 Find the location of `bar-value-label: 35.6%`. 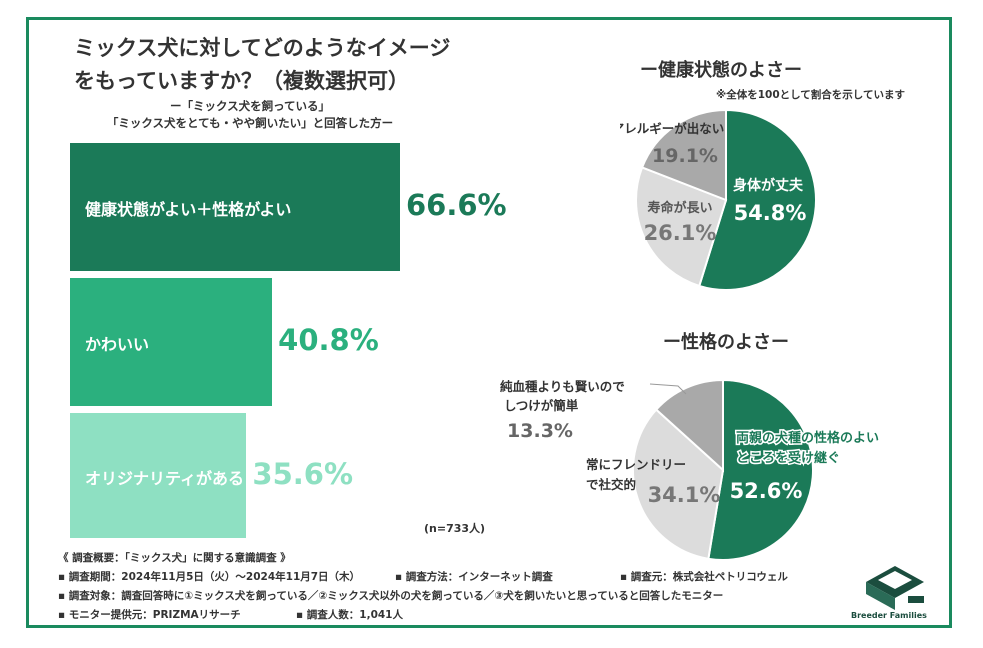

bar-value-label: 35.6% is located at coordinates (302, 473).